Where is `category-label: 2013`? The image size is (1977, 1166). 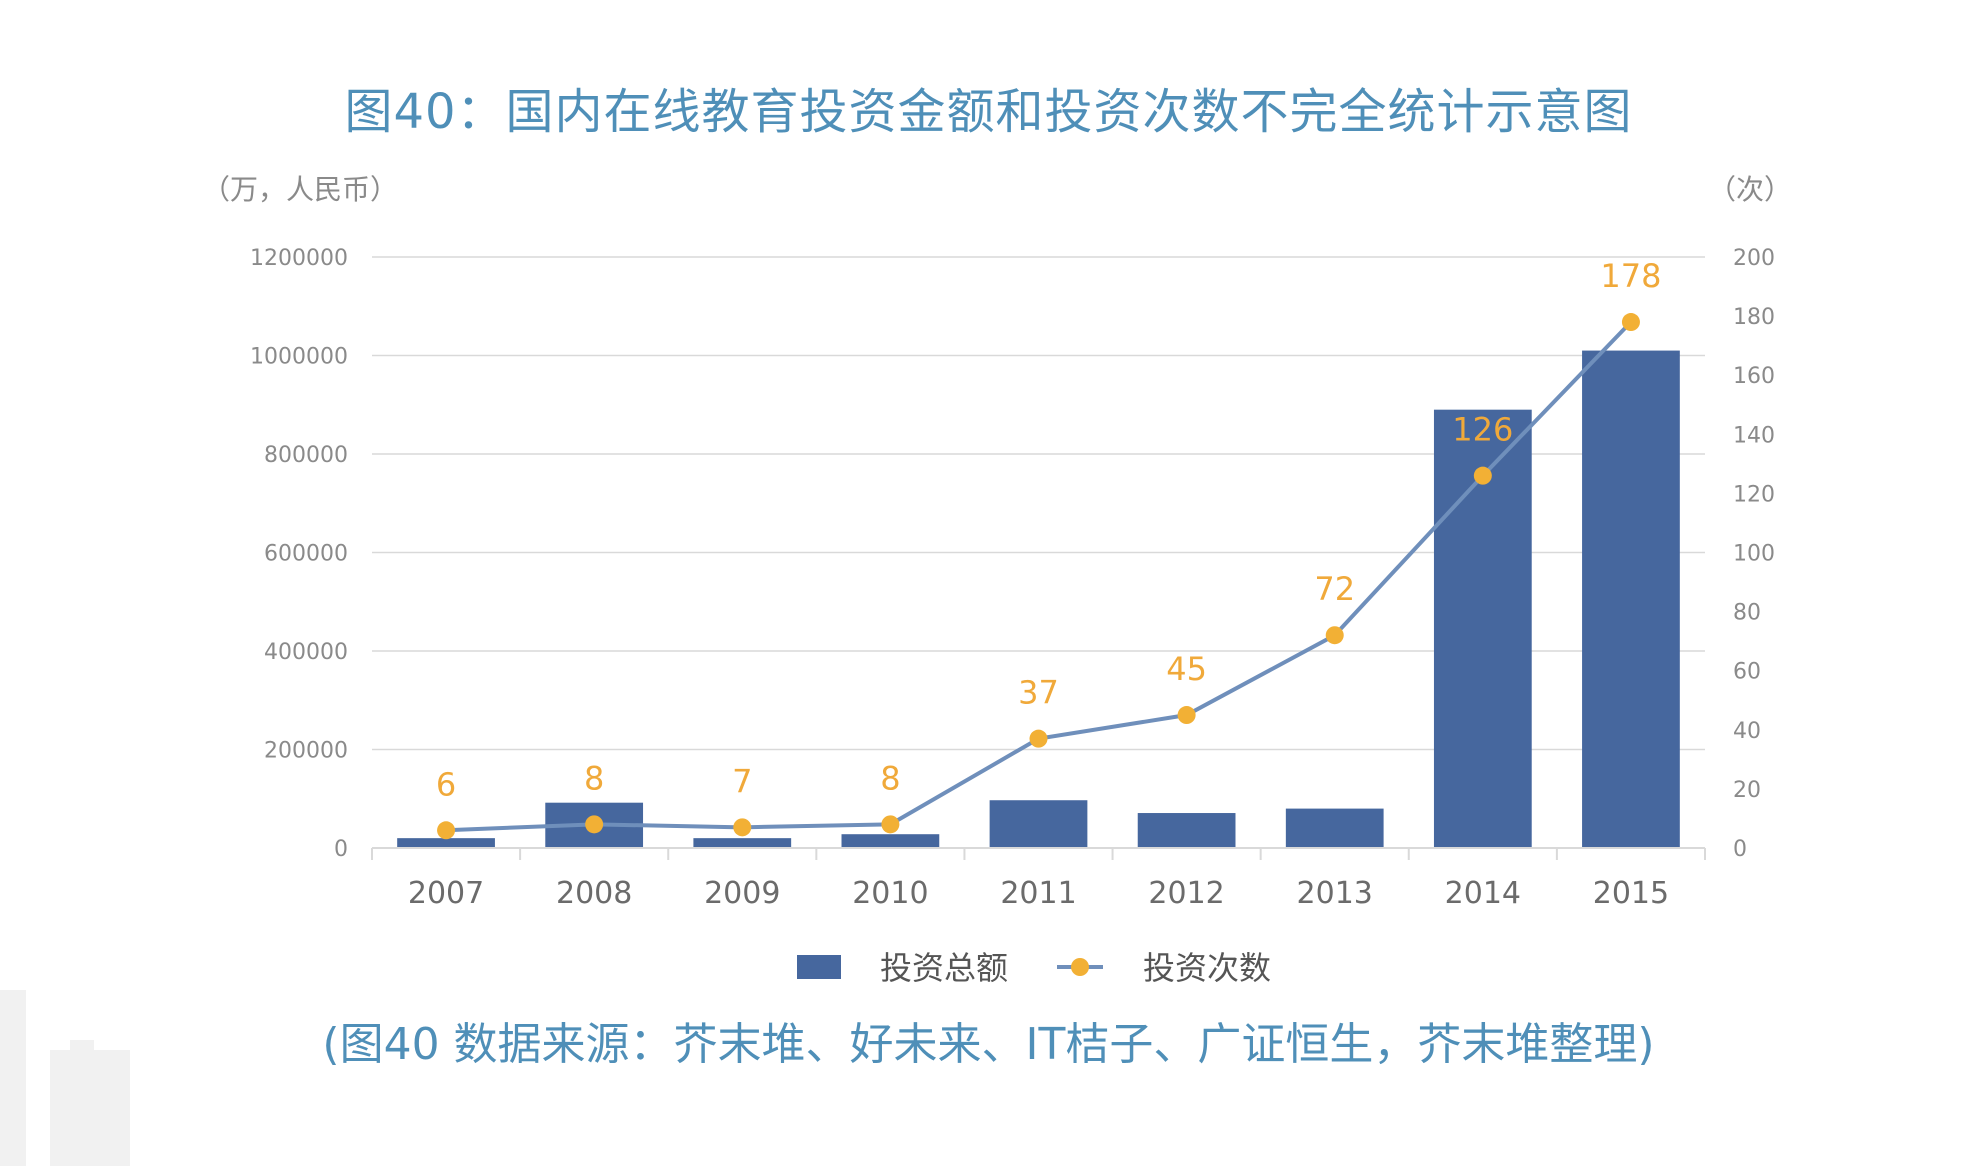 category-label: 2013 is located at coordinates (1335, 893).